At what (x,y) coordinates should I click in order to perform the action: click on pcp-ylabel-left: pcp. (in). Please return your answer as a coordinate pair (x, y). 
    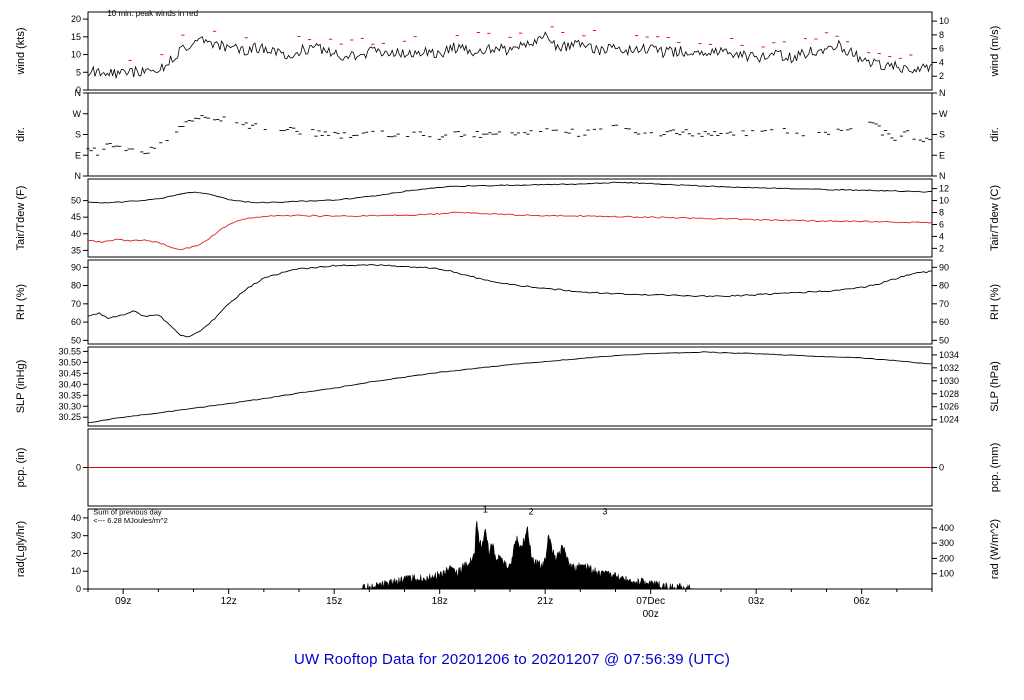
    Looking at the image, I should click on (21, 468).